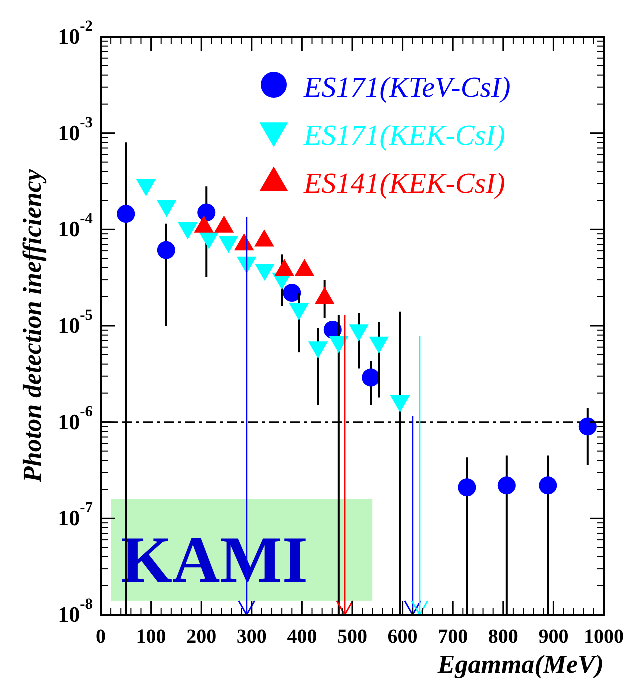 Image resolution: width=629 pixels, height=679 pixels. I want to click on x-axis-title: Egamma(MeV), so click(520, 664).